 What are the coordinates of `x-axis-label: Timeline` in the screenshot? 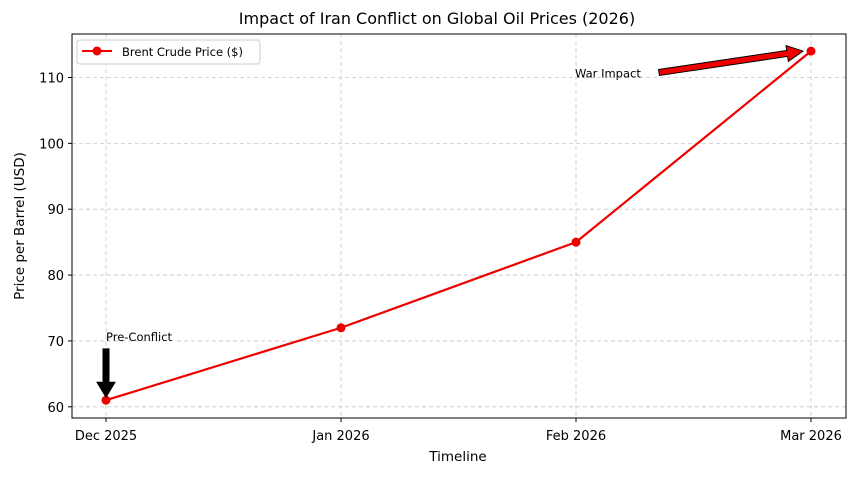 It's located at (457, 457).